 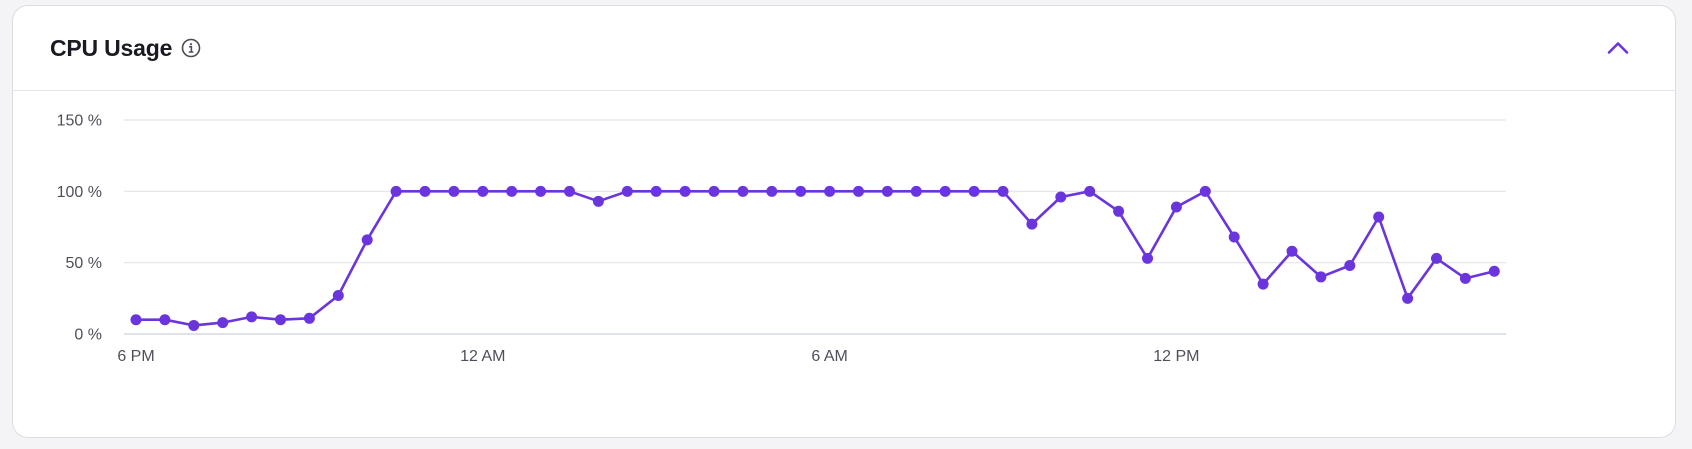 I want to click on y-tick-label: 100 %, so click(x=79, y=192).